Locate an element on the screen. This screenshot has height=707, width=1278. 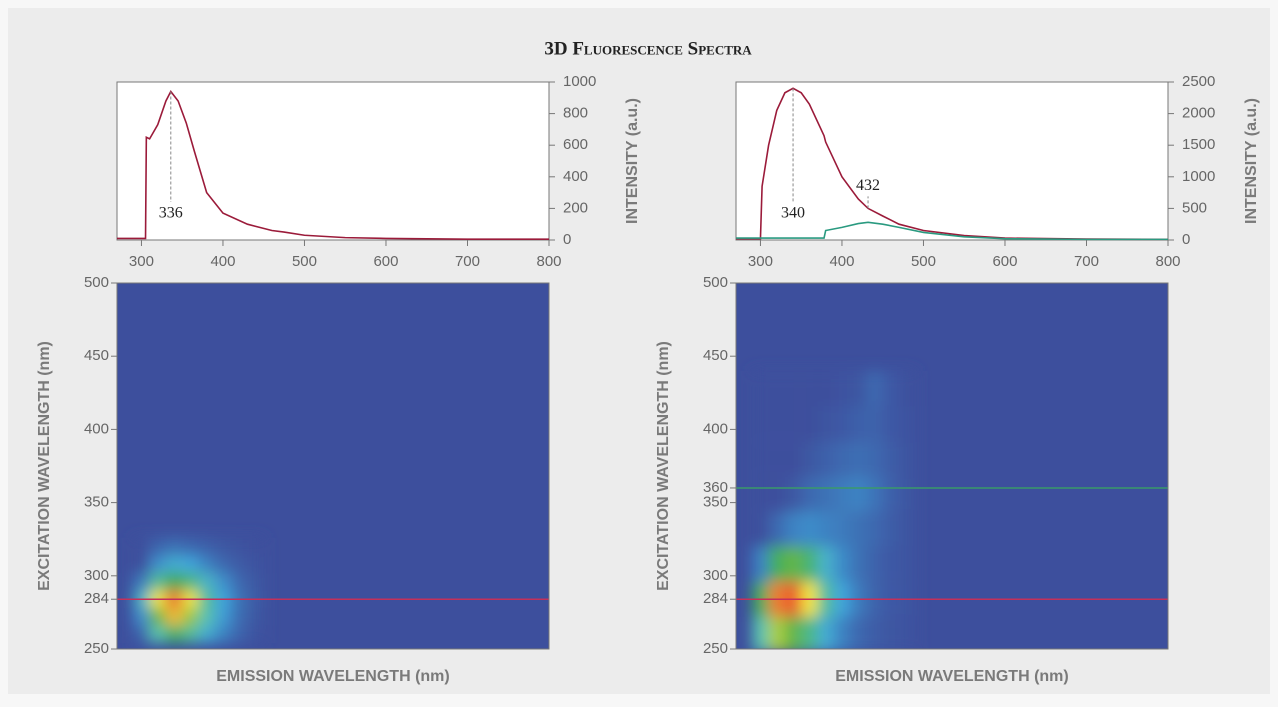
y-tick-label: 300 is located at coordinates (715, 575).